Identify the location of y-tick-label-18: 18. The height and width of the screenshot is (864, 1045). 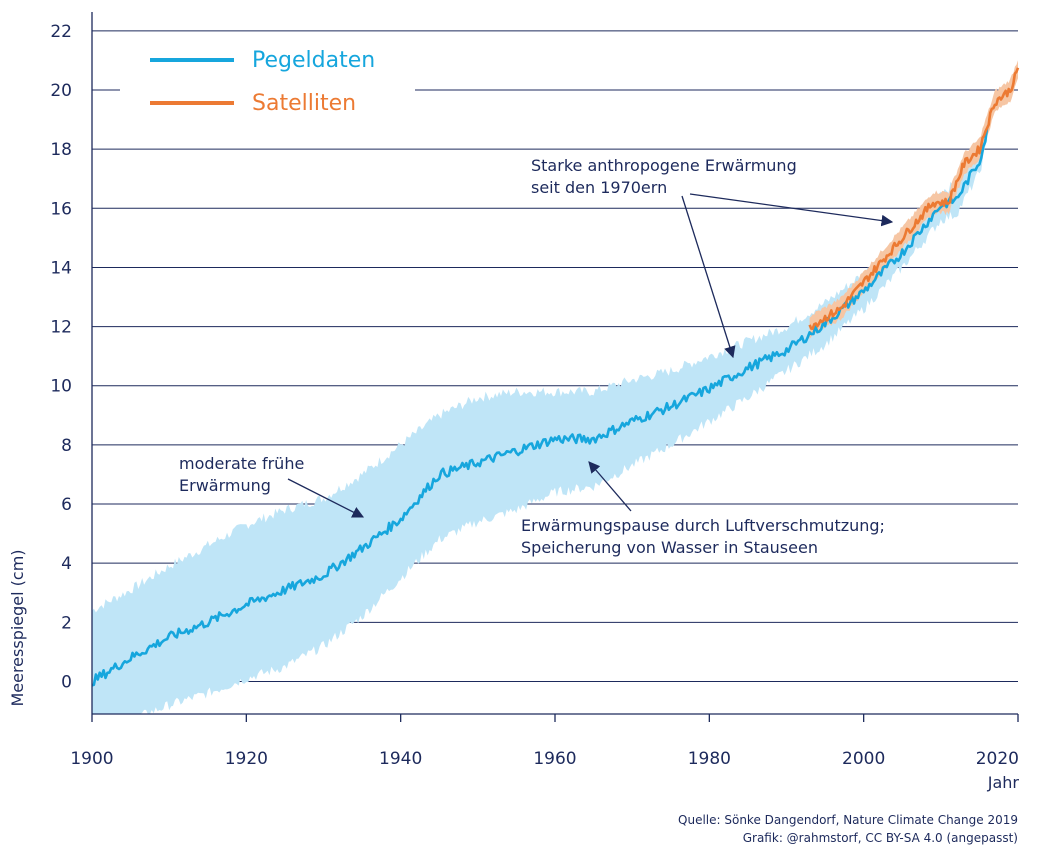
(61, 150).